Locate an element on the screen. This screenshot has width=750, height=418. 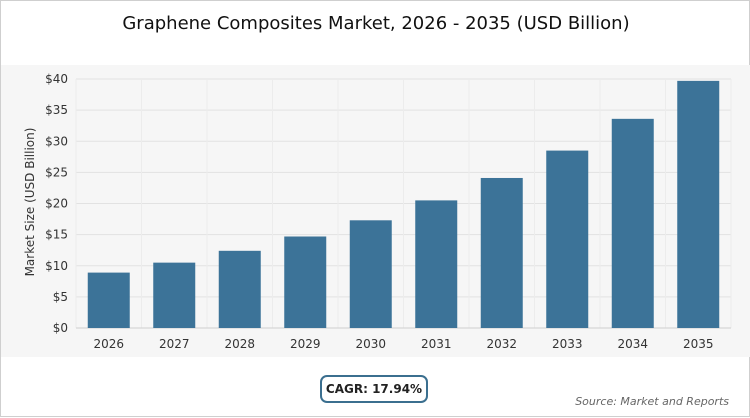
x-tick-label: 2031 is located at coordinates (436, 344).